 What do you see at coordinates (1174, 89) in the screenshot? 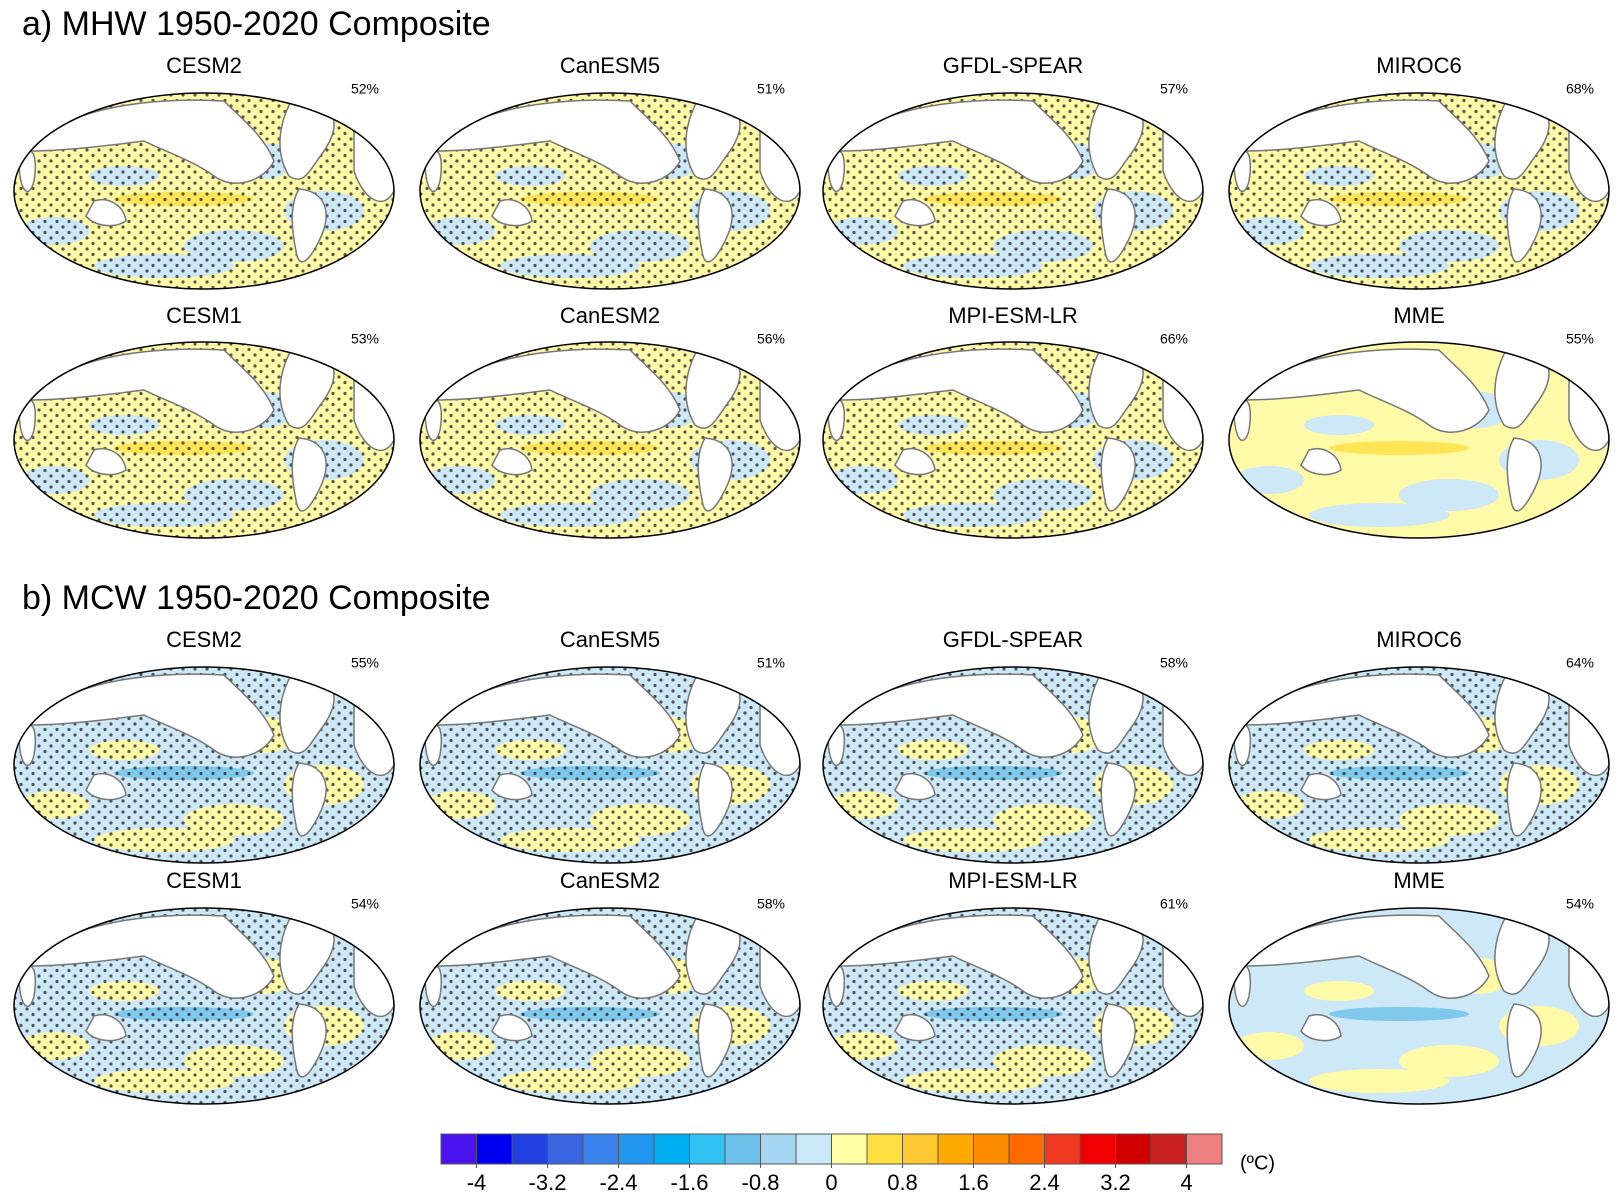
I see `percent: 57%` at bounding box center [1174, 89].